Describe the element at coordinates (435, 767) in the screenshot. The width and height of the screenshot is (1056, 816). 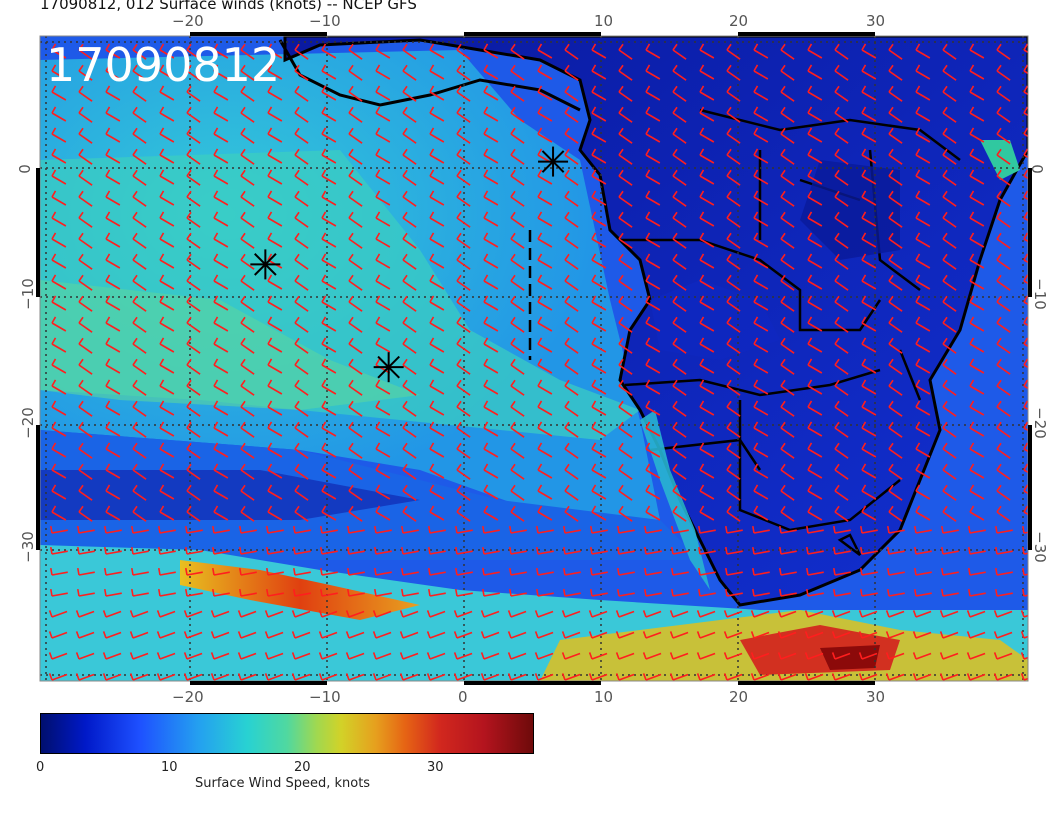
I see `colorbar-tick: 30` at that location.